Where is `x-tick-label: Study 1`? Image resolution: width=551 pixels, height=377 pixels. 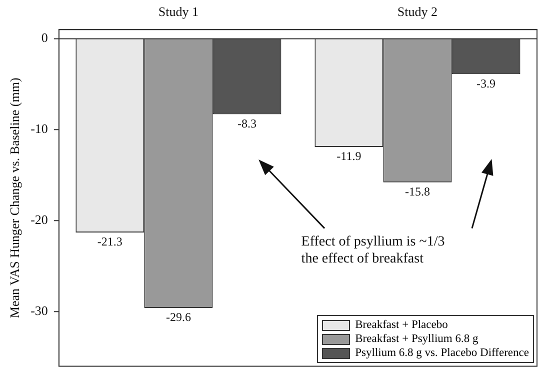
x-tick-label: Study 1 is located at coordinates (178, 12).